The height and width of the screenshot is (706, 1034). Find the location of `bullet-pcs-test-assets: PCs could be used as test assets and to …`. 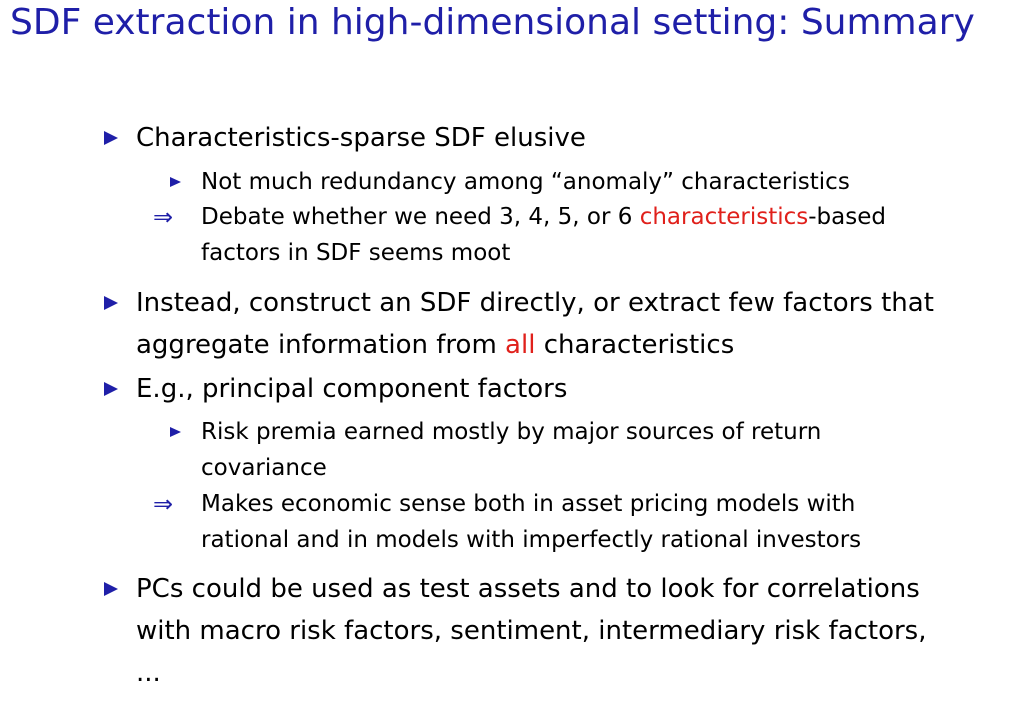

bullet-pcs-test-assets: PCs could be used as test assets and to … is located at coordinates (531, 631).